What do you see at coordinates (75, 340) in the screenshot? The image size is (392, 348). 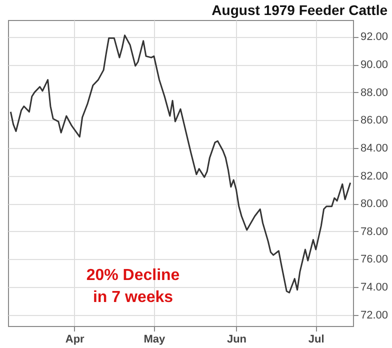 I see `x-tick-label: Apr` at bounding box center [75, 340].